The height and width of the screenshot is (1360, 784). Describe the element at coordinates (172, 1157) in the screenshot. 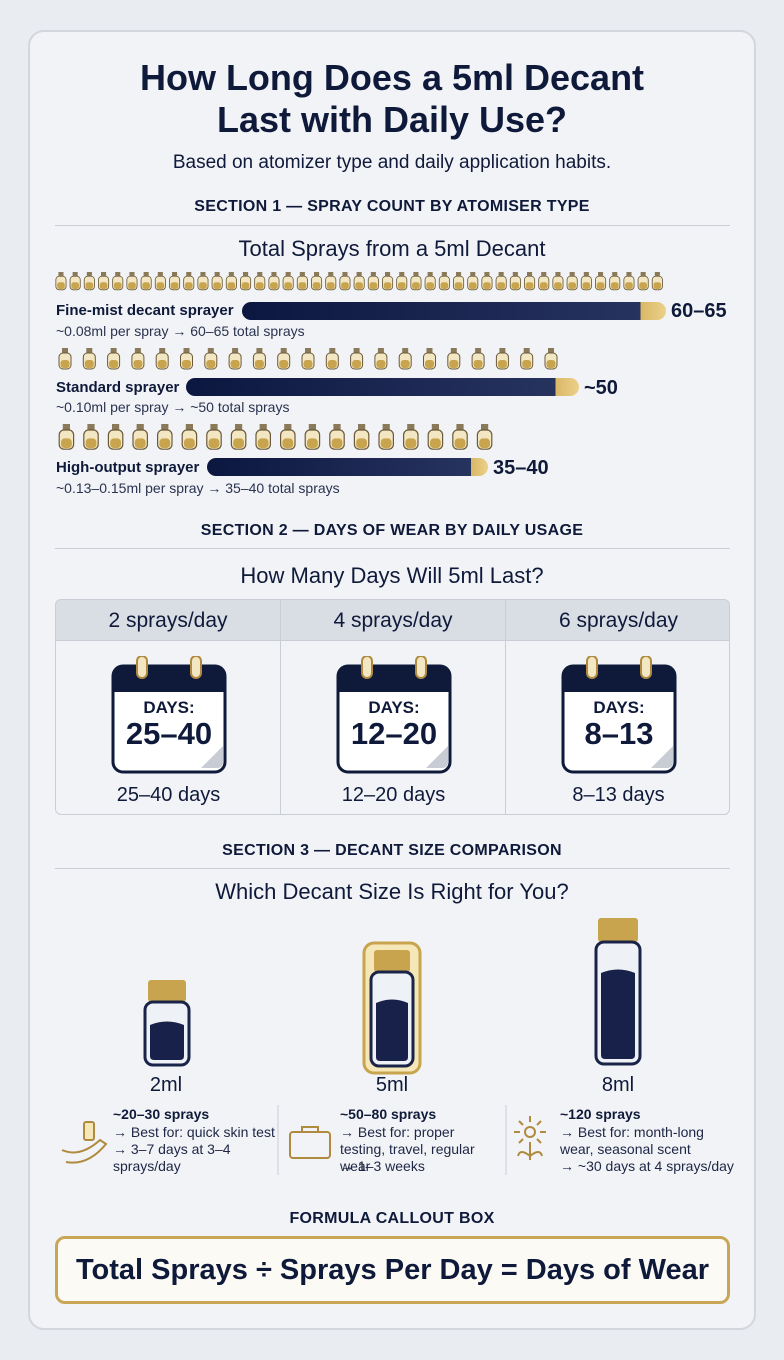

I see `size-note: → 3–7 days at 3–4 sprays/day` at that location.